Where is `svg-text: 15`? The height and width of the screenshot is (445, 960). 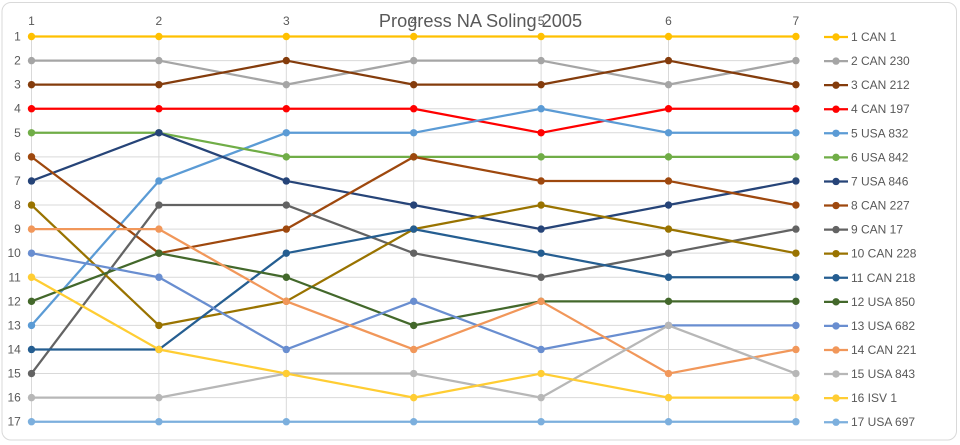
svg-text: 15 is located at coordinates (14, 374).